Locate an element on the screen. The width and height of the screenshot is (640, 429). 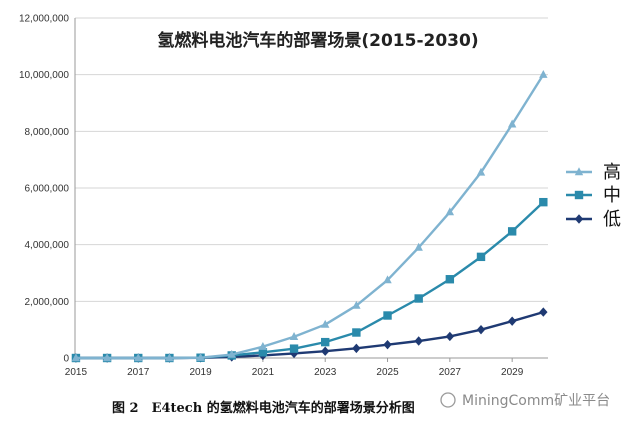
x-axis-tick-labels: 2015 2017 2019 2021 2023 2025 2027 2029 is located at coordinates (294, 368).